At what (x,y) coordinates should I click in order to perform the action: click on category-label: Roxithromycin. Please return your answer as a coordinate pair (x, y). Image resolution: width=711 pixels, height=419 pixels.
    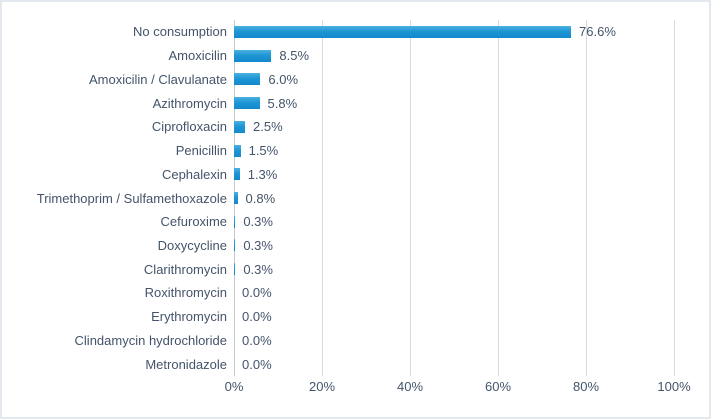
    Looking at the image, I should click on (185, 293).